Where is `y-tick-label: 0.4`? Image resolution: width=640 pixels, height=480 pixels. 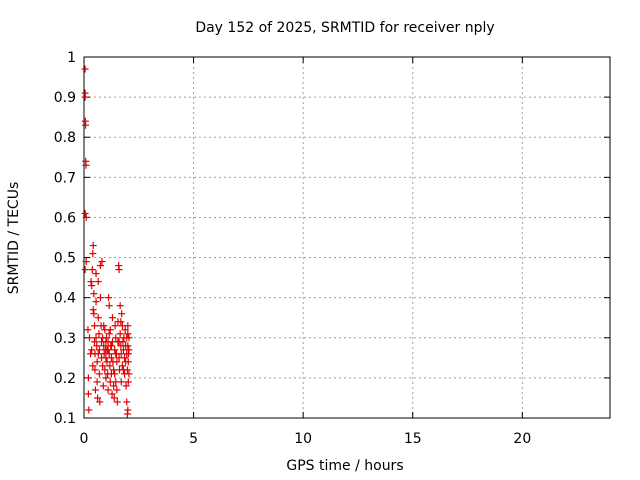
y-tick-label: 0.4 is located at coordinates (65, 299).